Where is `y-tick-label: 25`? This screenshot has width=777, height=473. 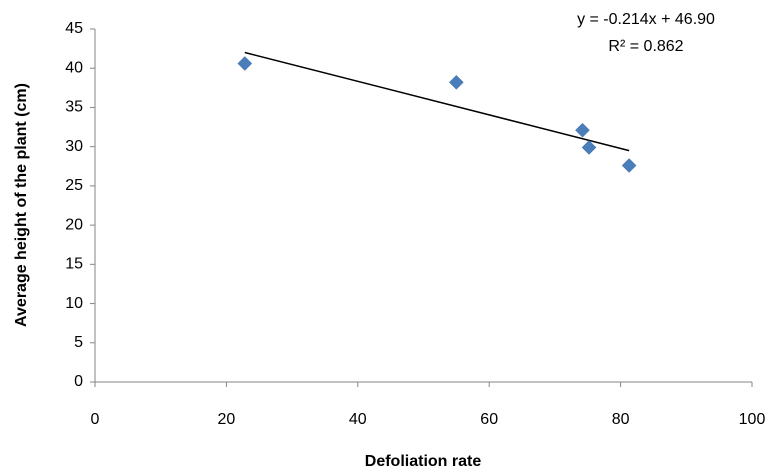 y-tick-label: 25 is located at coordinates (74, 185).